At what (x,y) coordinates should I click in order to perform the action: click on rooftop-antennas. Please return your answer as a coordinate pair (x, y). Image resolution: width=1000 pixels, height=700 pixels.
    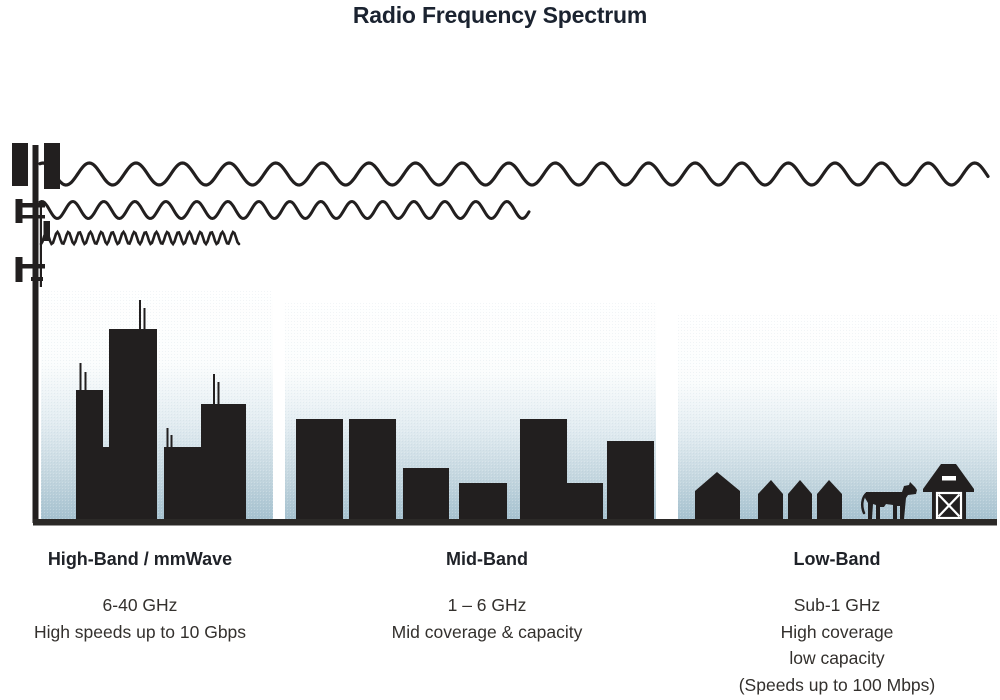
    Looking at the image, I should click on (149, 374).